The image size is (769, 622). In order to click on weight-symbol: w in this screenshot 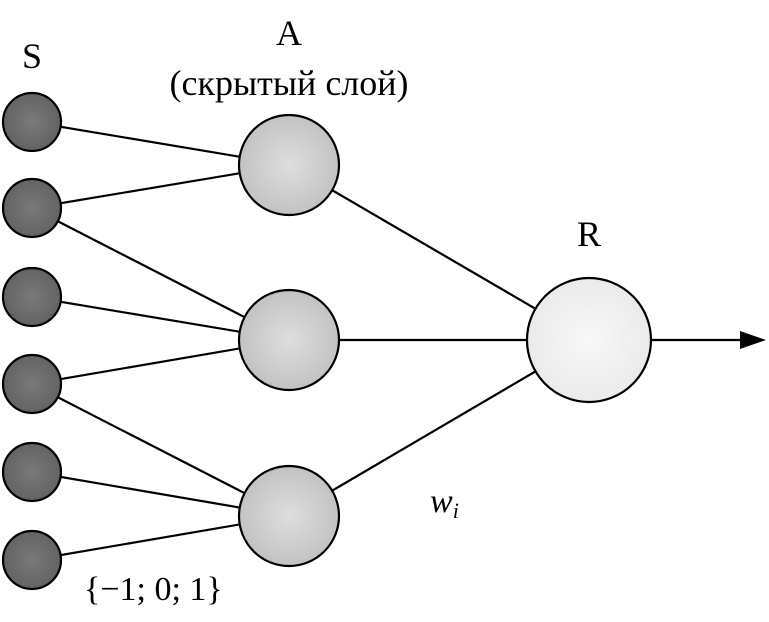, I will do `click(441, 501)`.